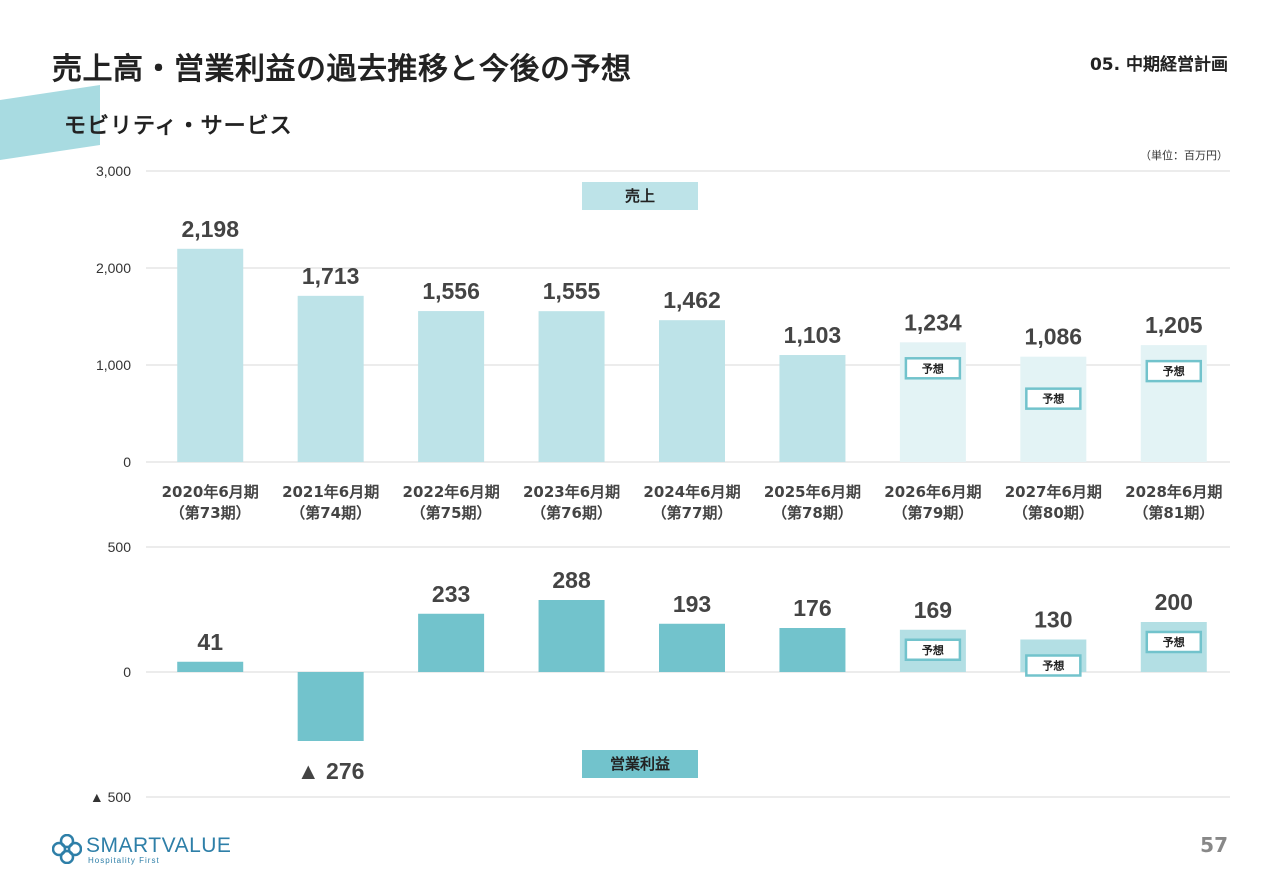 This screenshot has height=886, width=1280. Describe the element at coordinates (330, 492) in the screenshot. I see `x-category-label: 2021年6月期` at that location.